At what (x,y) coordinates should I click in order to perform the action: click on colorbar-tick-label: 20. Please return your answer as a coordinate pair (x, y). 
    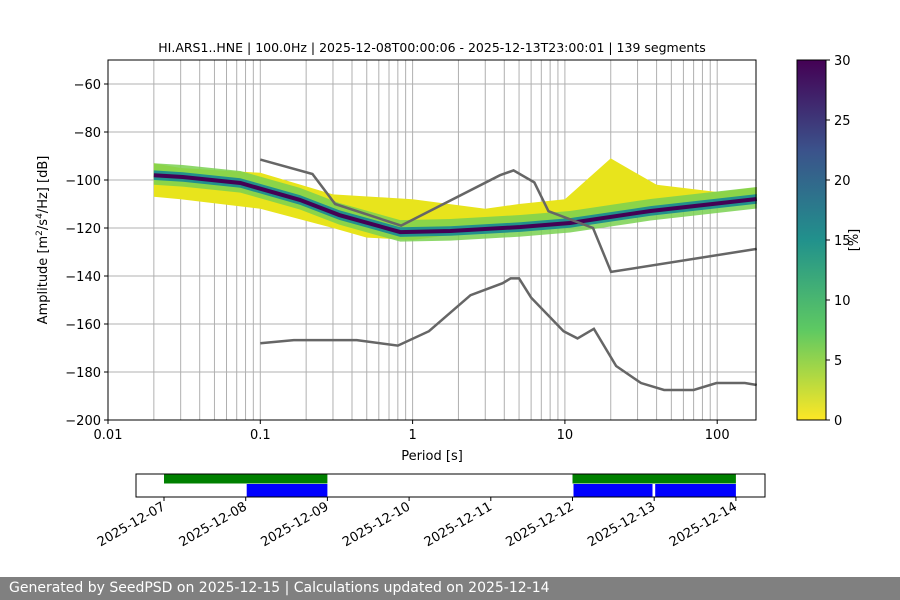
    Looking at the image, I should click on (842, 181).